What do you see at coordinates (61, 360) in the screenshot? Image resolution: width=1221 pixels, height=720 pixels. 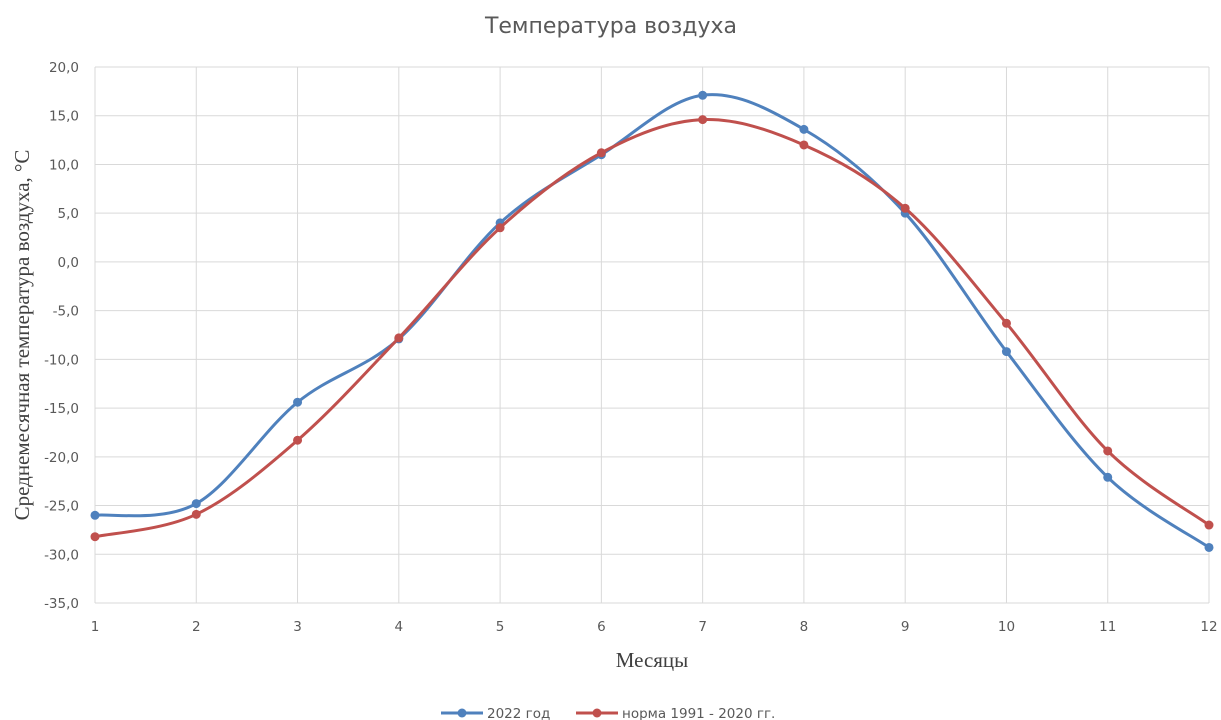 I see `y-tick-label: -10,0` at bounding box center [61, 360].